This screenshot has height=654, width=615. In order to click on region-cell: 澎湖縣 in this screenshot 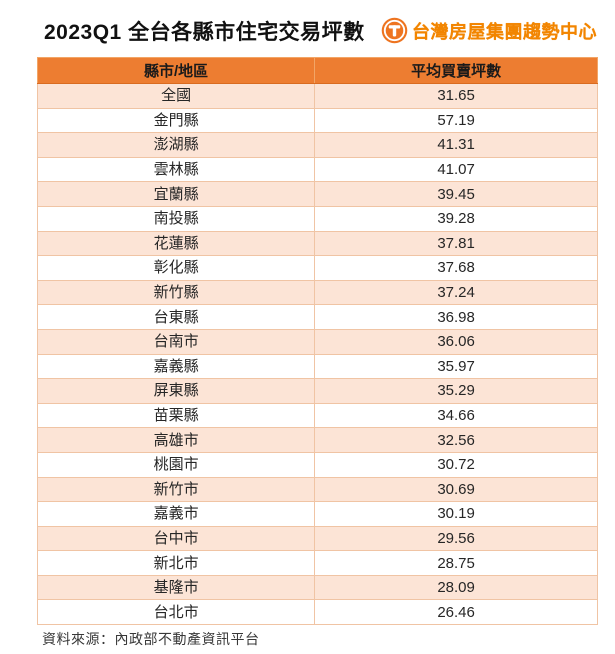, I will do `click(176, 145)`.